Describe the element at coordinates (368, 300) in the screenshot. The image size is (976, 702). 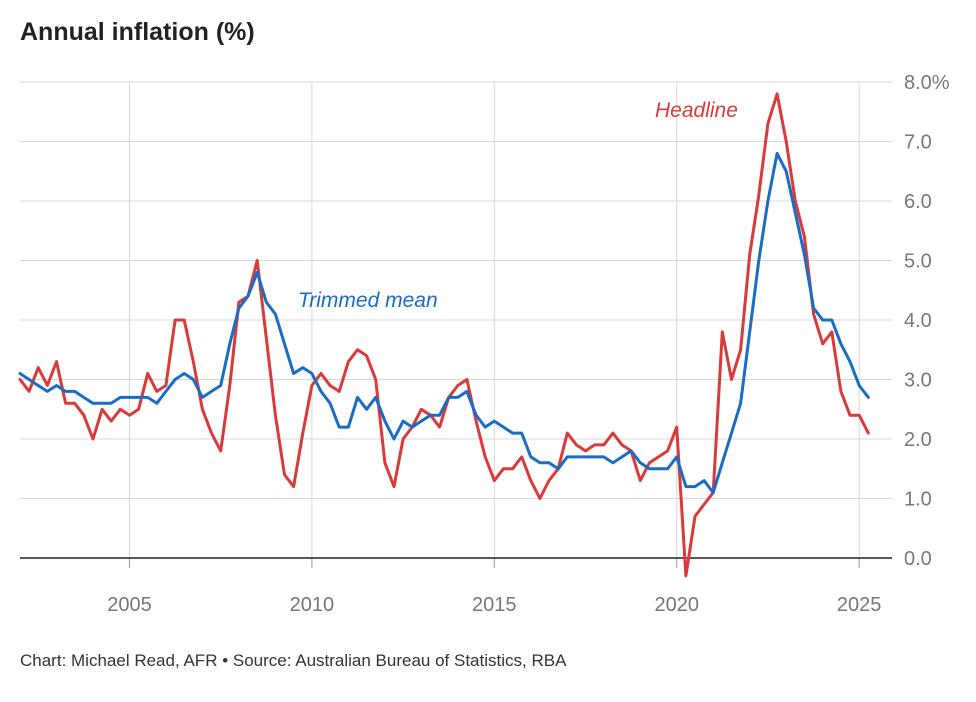
I see `trimmed-mean-series-label: Trimmed mean` at that location.